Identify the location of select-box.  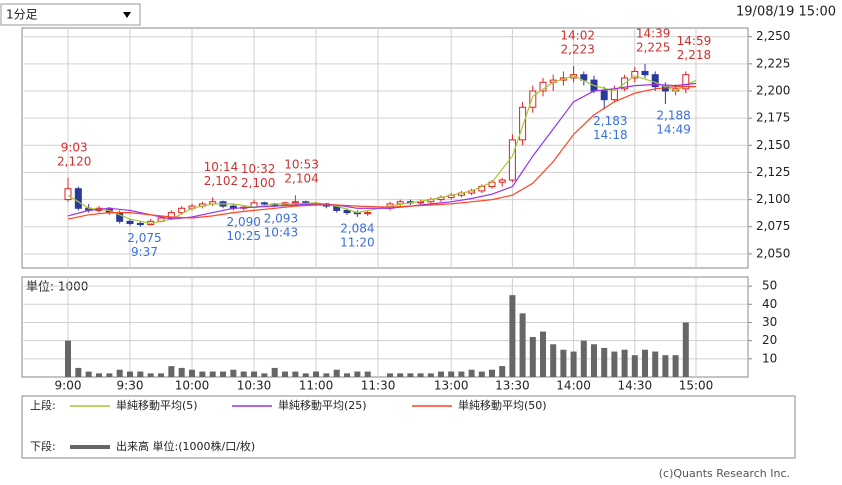
(70, 14).